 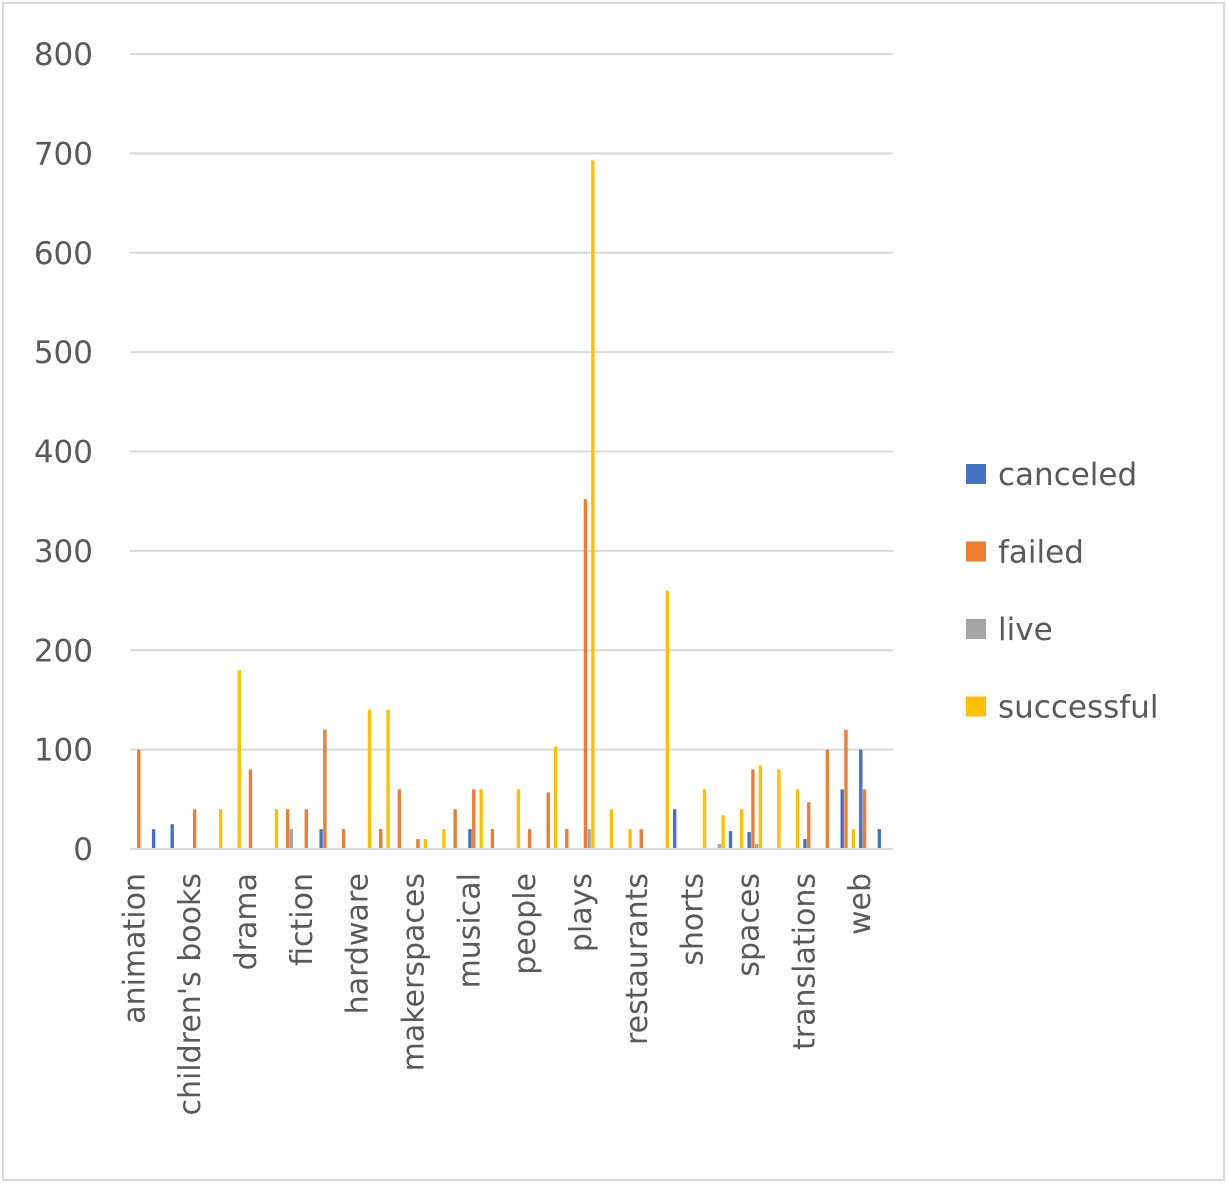 What do you see at coordinates (1025, 630) in the screenshot?
I see `legend-label: live` at bounding box center [1025, 630].